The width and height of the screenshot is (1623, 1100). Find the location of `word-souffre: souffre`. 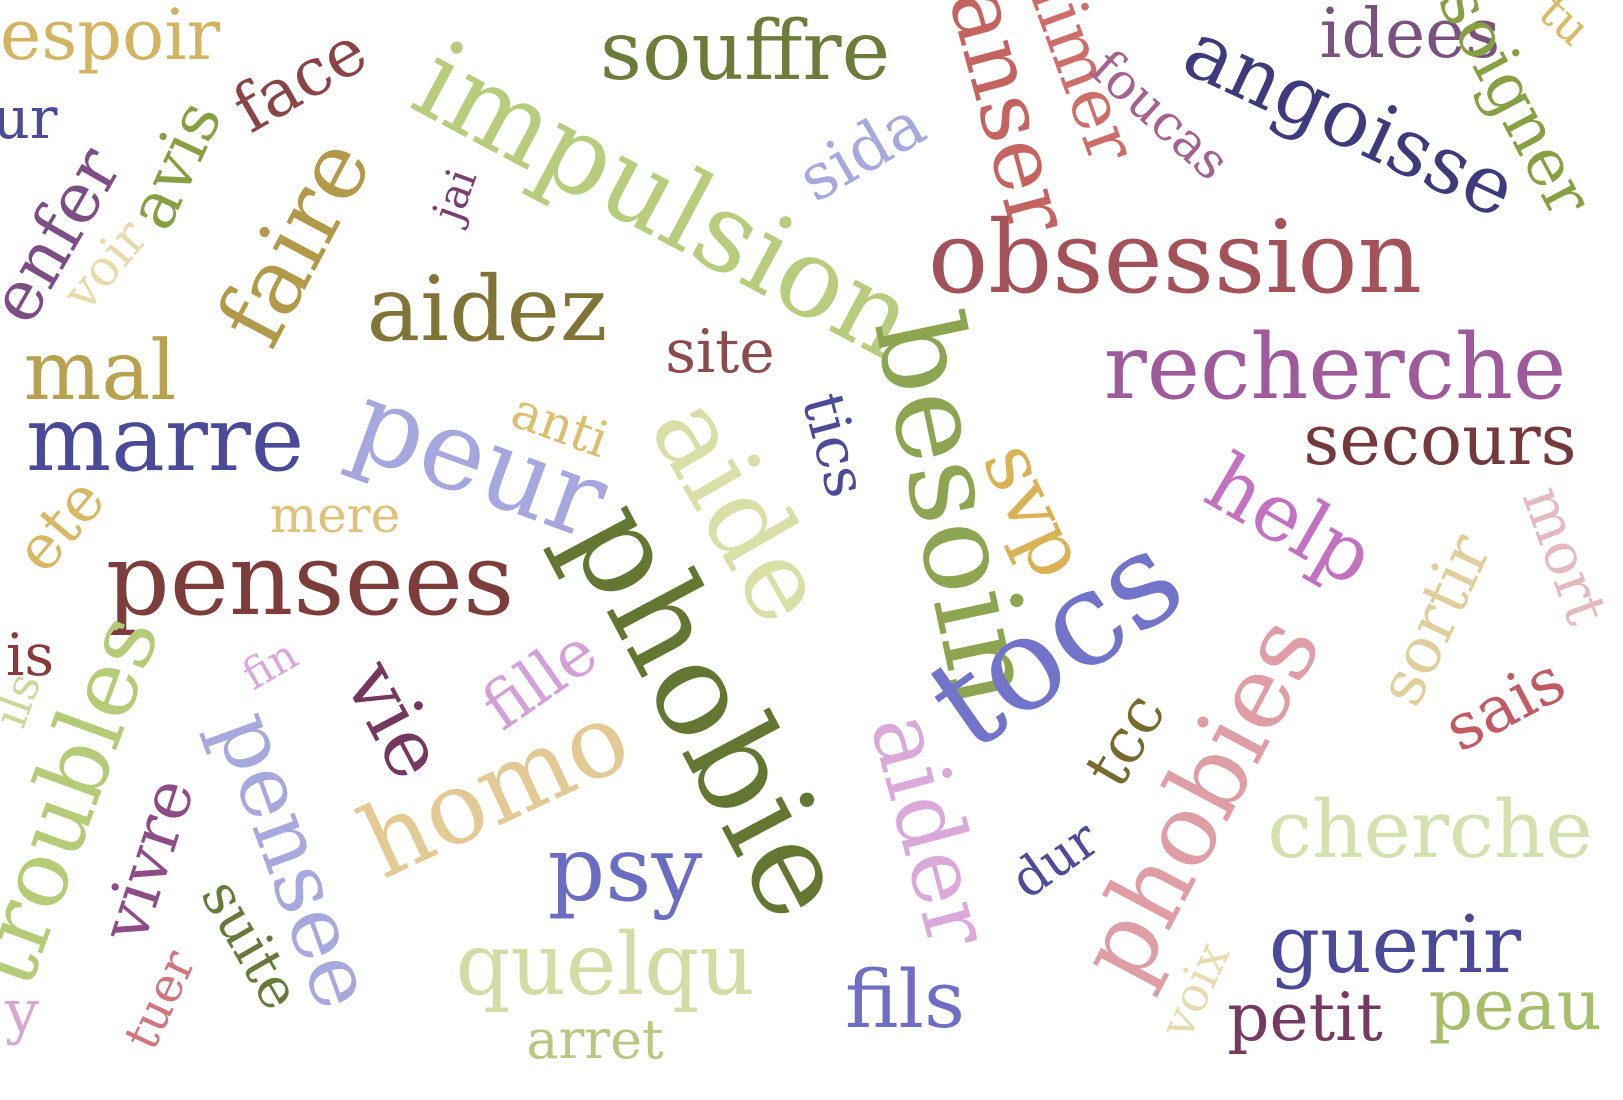

word-souffre: souffre is located at coordinates (745, 51).